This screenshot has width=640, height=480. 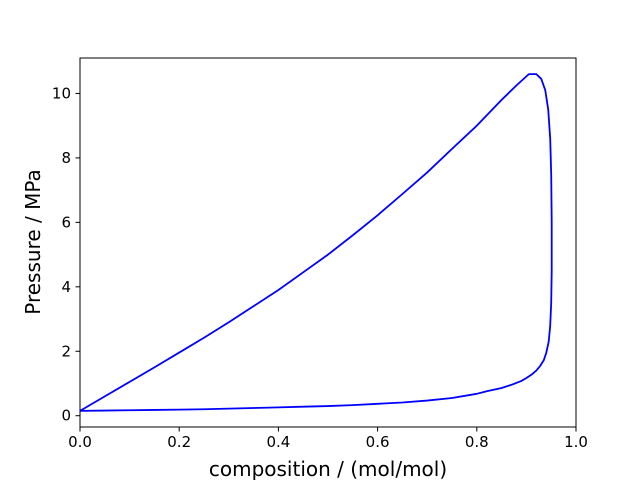 I want to click on y-tick-label: 4, so click(x=66, y=287).